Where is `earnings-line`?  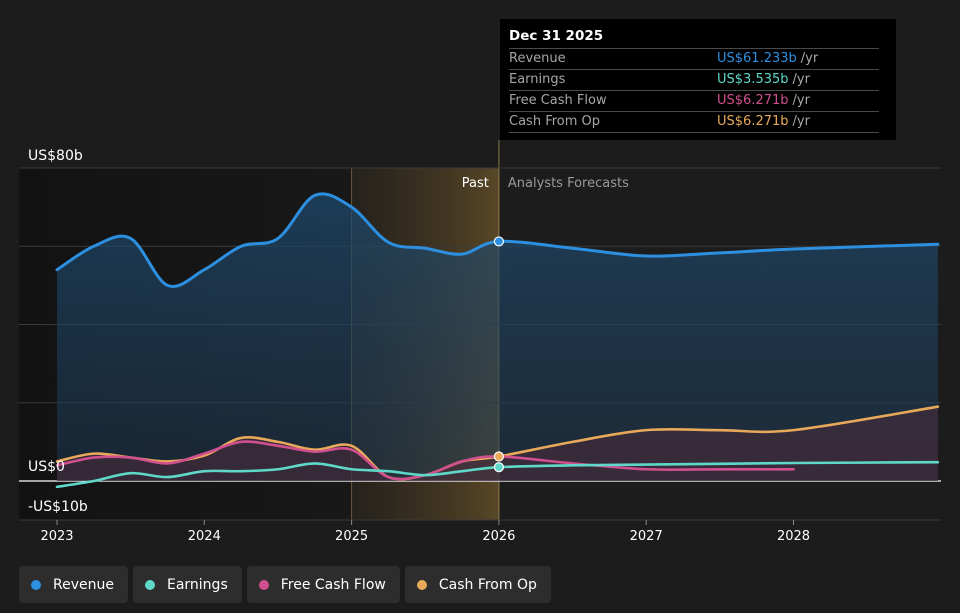
earnings-line is located at coordinates (497, 474).